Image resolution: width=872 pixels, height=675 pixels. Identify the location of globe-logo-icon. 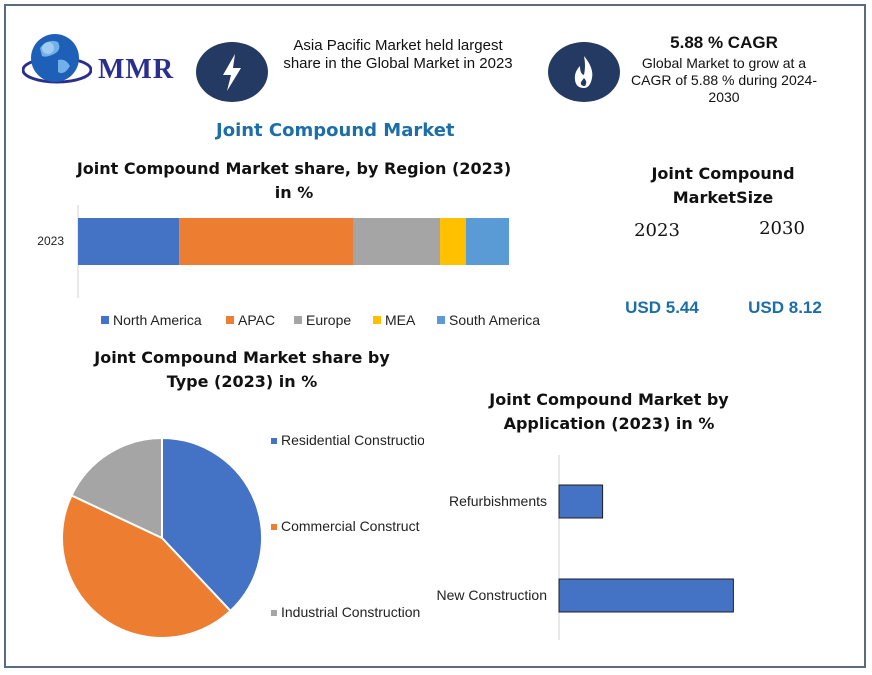
(57, 59).